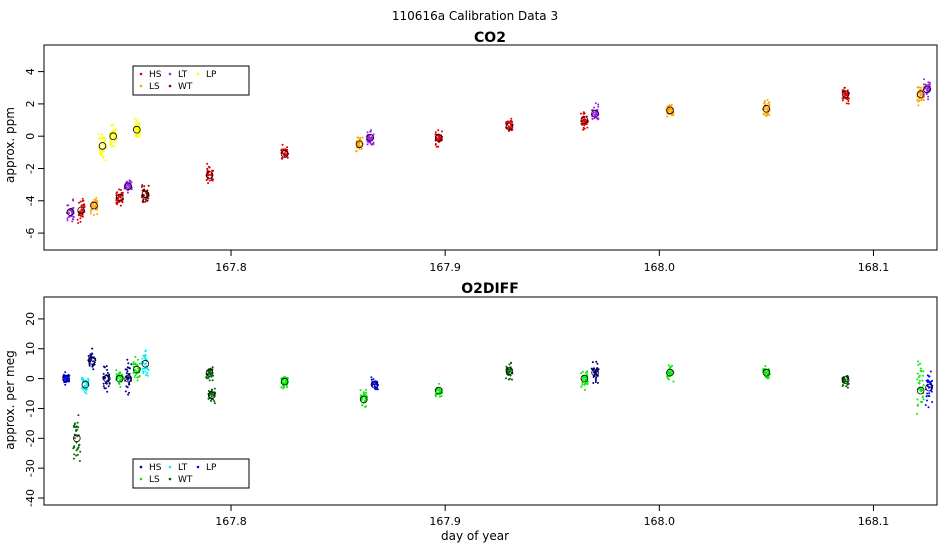 The image size is (950, 550). Describe the element at coordinates (30, 468) in the screenshot. I see `o2diff-y-tick-label: -30` at that location.